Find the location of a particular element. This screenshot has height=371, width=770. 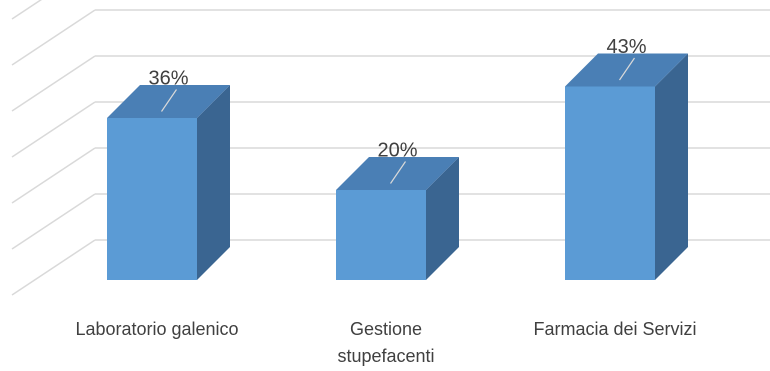

data-label: 43% is located at coordinates (626, 47).